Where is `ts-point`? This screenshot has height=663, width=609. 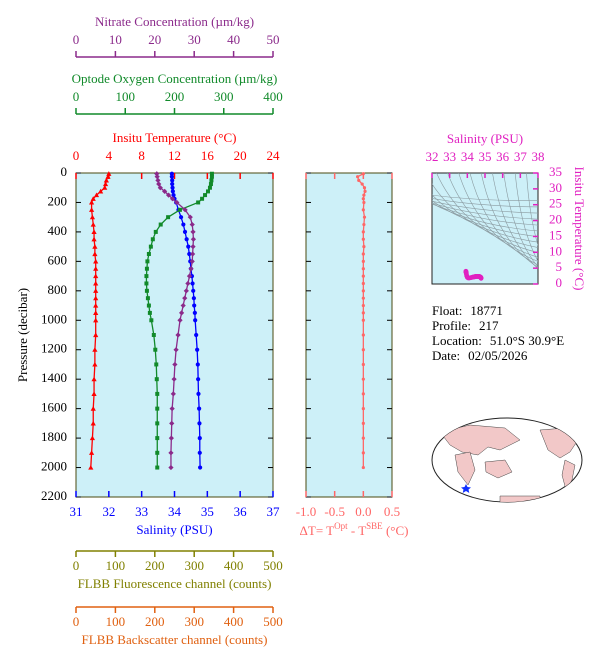
ts-point is located at coordinates (481, 278).